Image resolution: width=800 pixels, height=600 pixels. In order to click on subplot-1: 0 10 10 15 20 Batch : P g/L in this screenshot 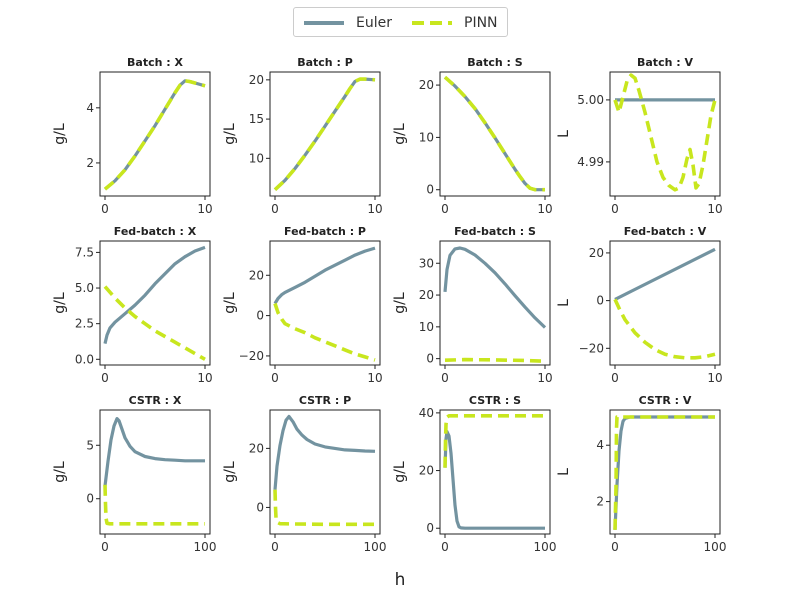, I will do `click(302, 136)`.